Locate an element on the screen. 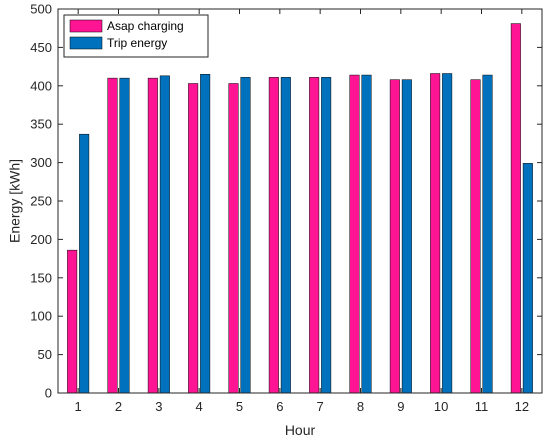 The width and height of the screenshot is (550, 443). x-tick-label: 2 is located at coordinates (118, 406).